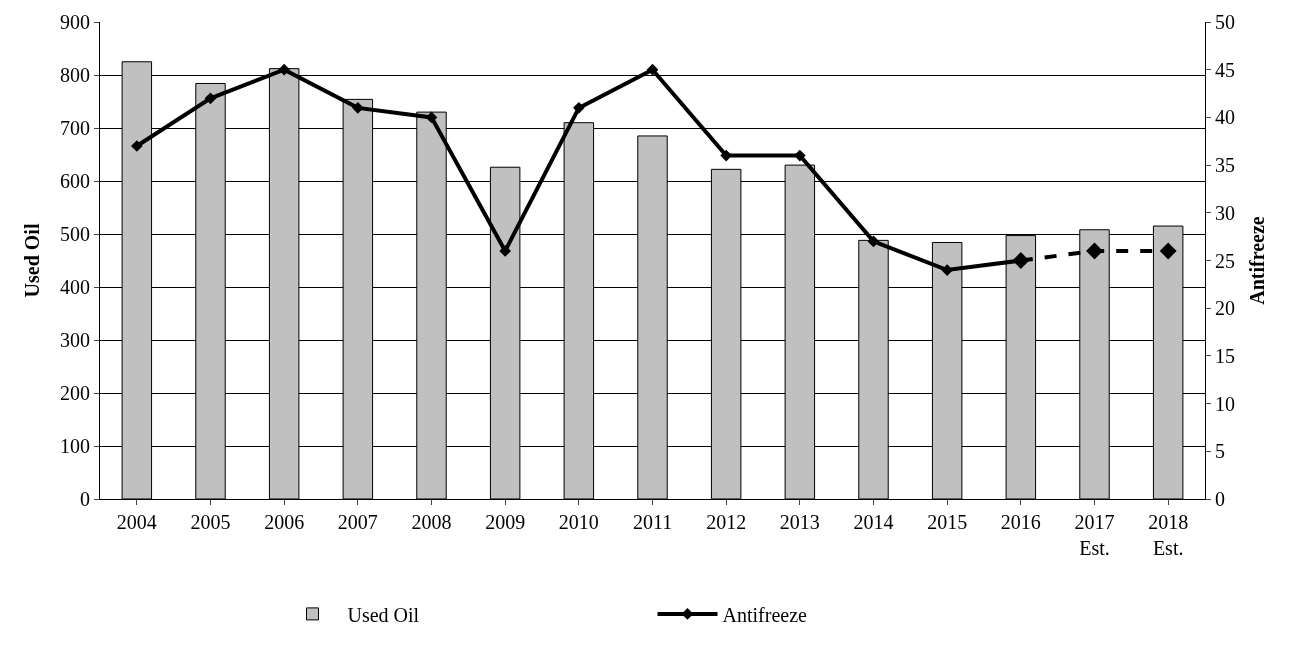 This screenshot has height=645, width=1315. Describe the element at coordinates (799, 522) in the screenshot. I see `x-tick-label: 2013` at that location.